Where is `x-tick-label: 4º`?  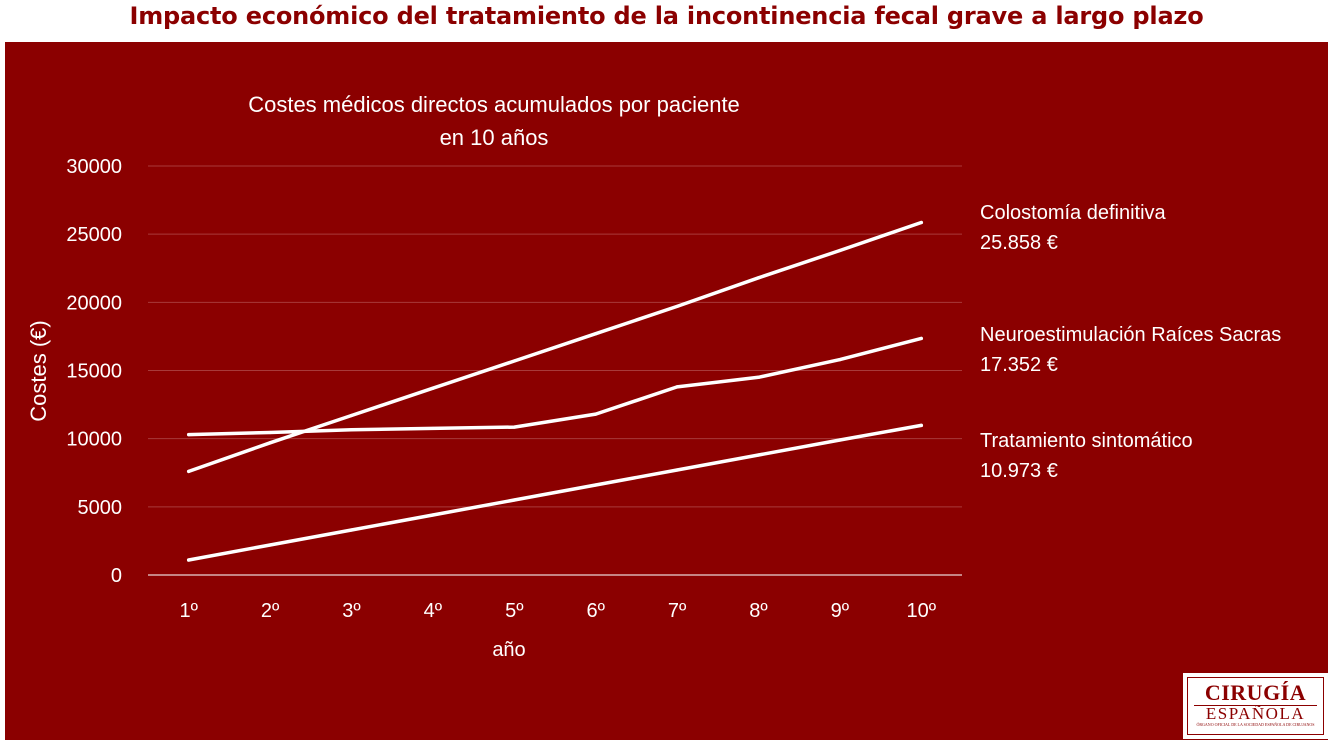
x-tick-label: 4º is located at coordinates (433, 611).